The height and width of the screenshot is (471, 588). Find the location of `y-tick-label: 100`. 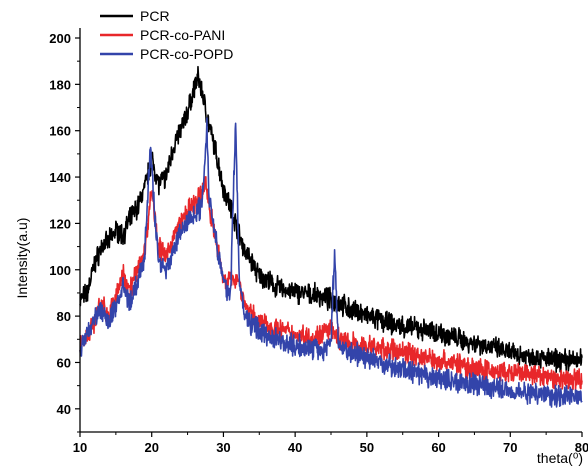

y-tick-label: 100 is located at coordinates (60, 270).